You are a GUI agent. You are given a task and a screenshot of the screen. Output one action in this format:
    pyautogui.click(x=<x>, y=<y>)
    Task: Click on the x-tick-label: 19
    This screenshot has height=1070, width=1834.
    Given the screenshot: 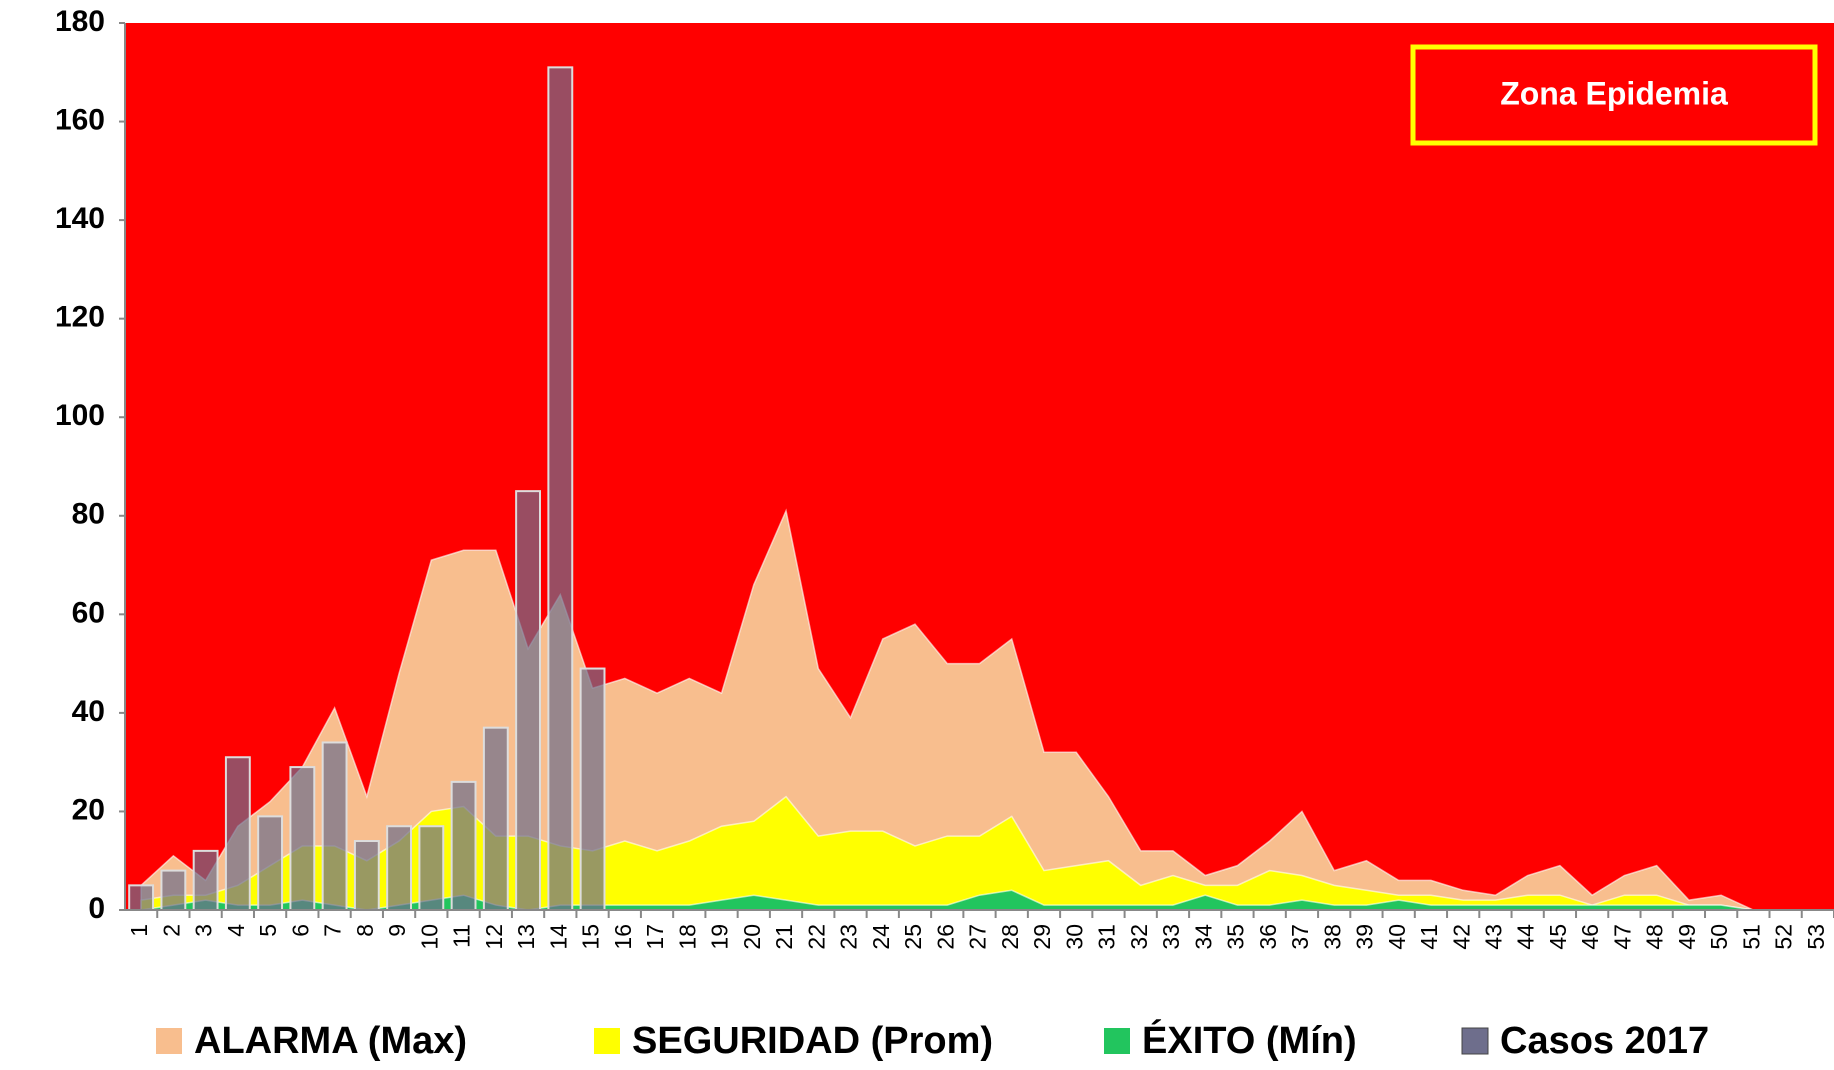 What is the action you would take?
    pyautogui.click(x=720, y=937)
    